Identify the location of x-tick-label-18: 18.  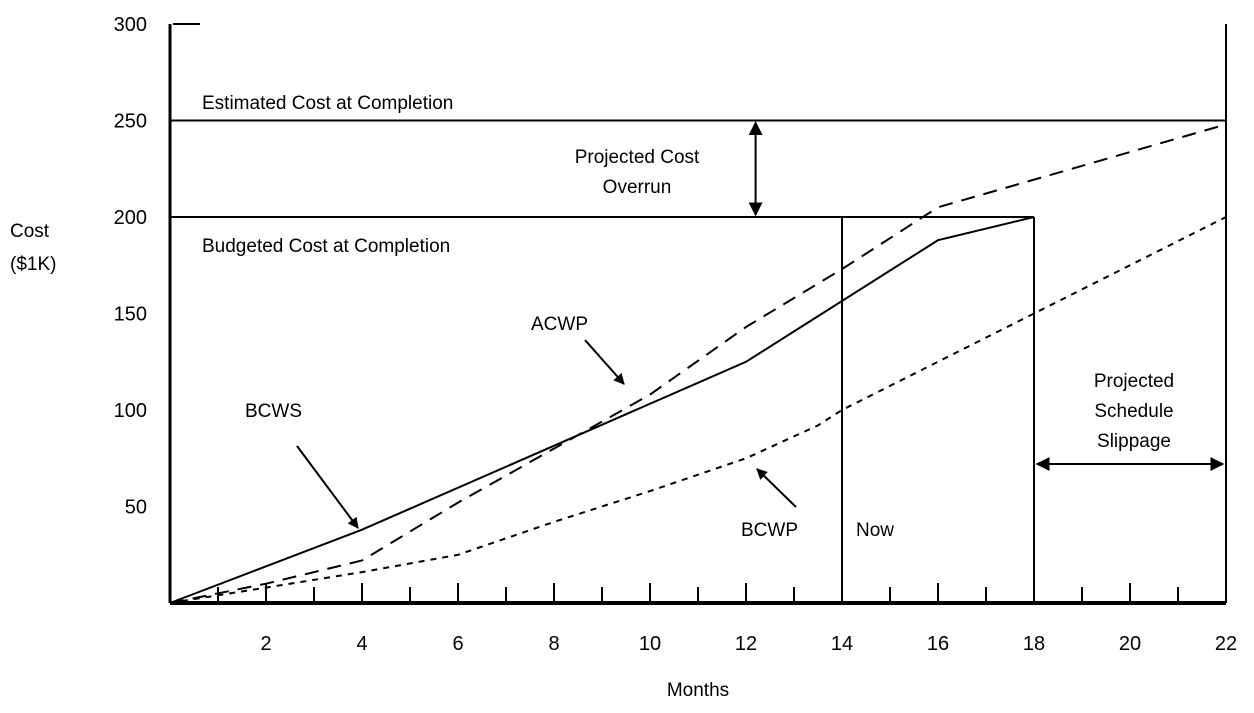
(1034, 644).